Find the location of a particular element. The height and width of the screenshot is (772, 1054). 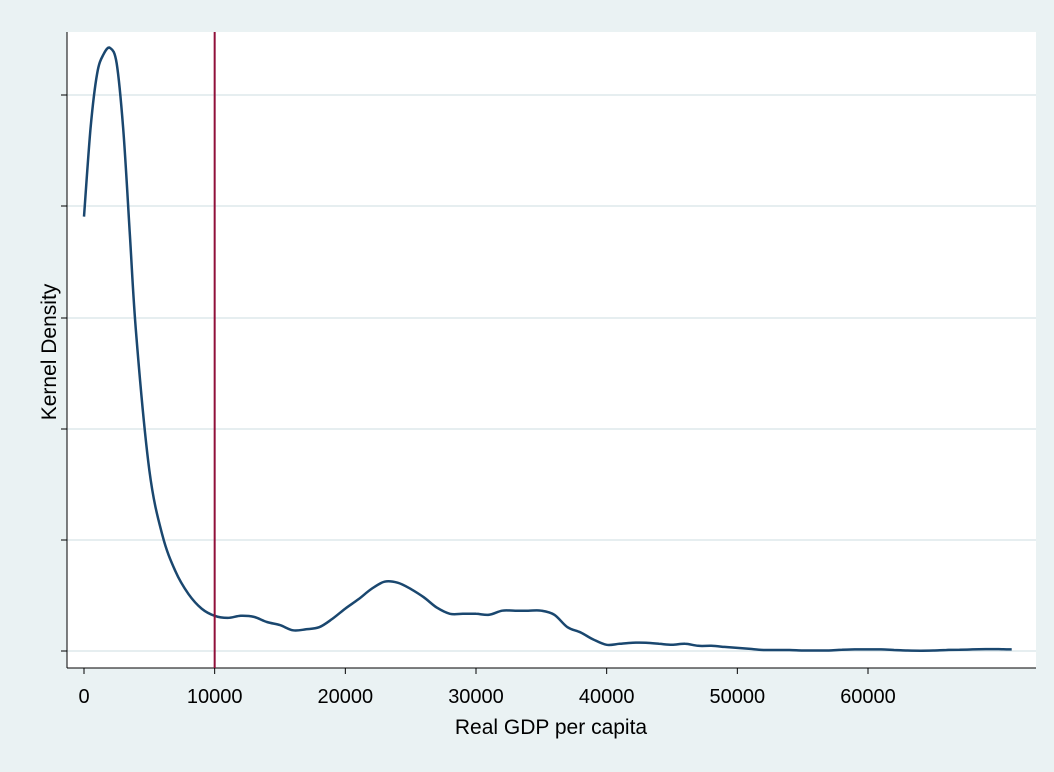

x-tick-label: 20000 is located at coordinates (346, 697).